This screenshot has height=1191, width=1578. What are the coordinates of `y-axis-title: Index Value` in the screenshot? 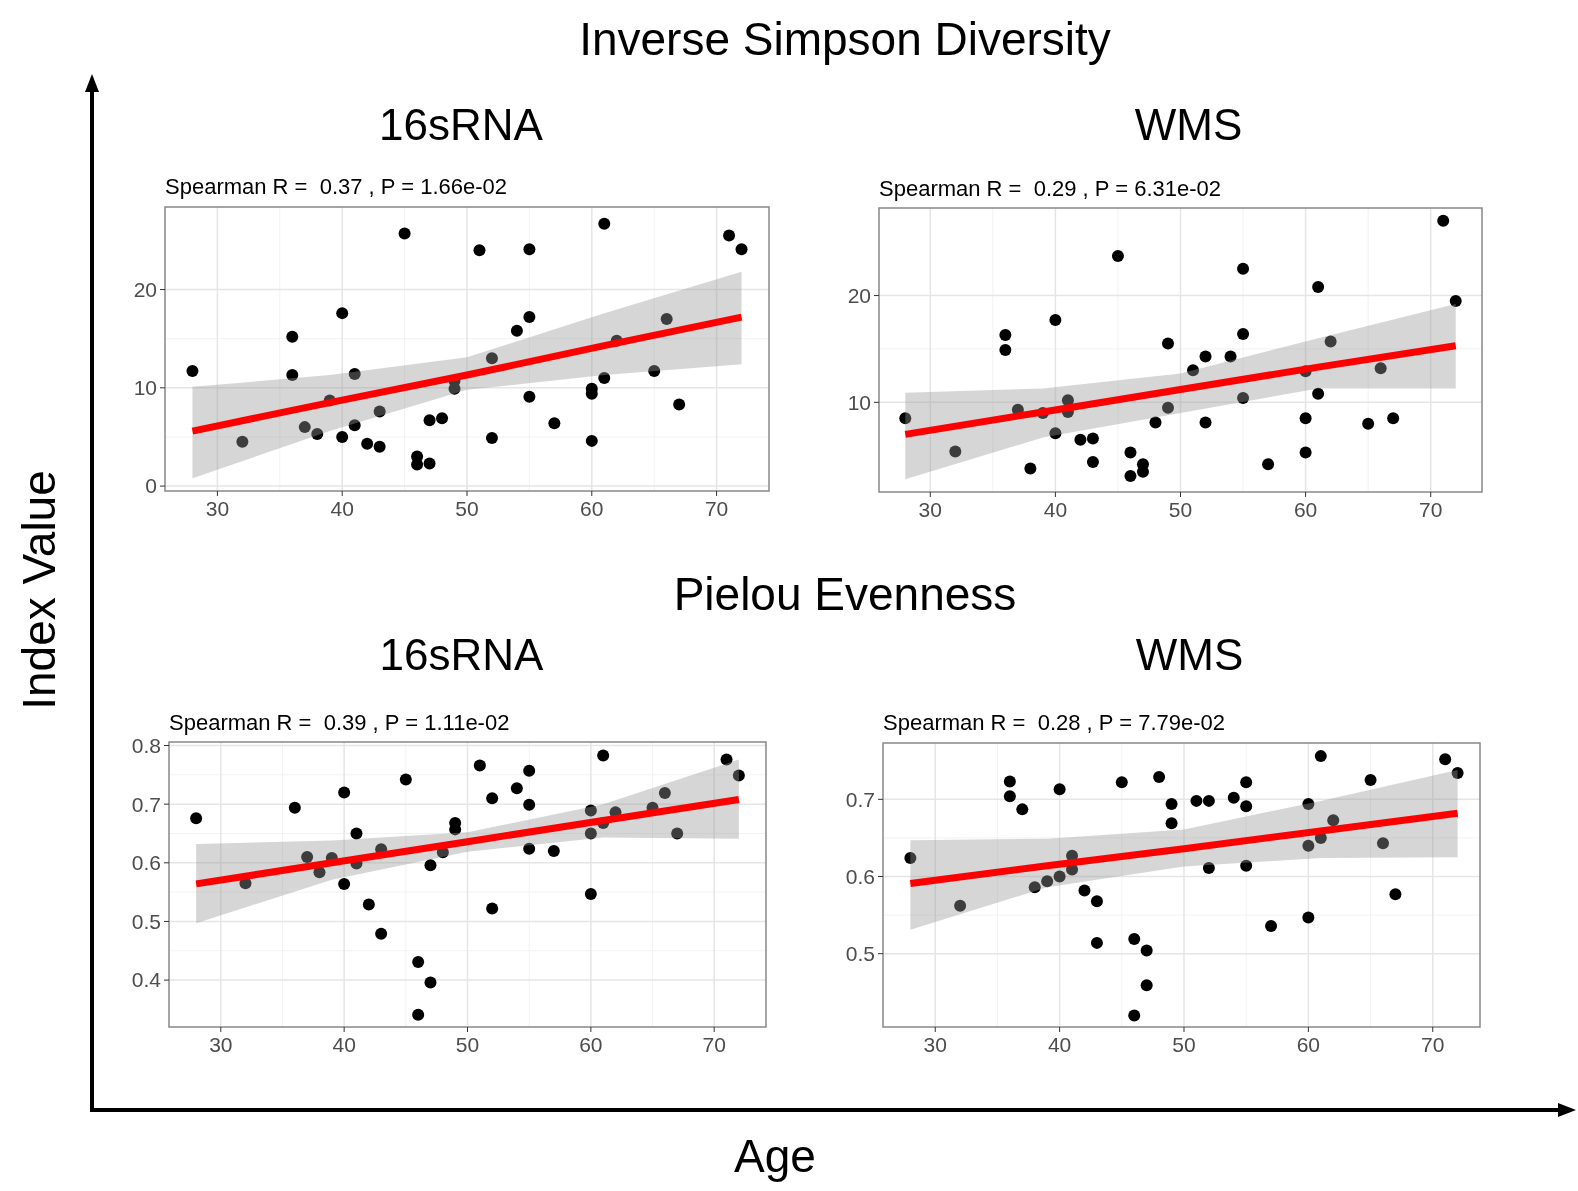 It's located at (39, 590).